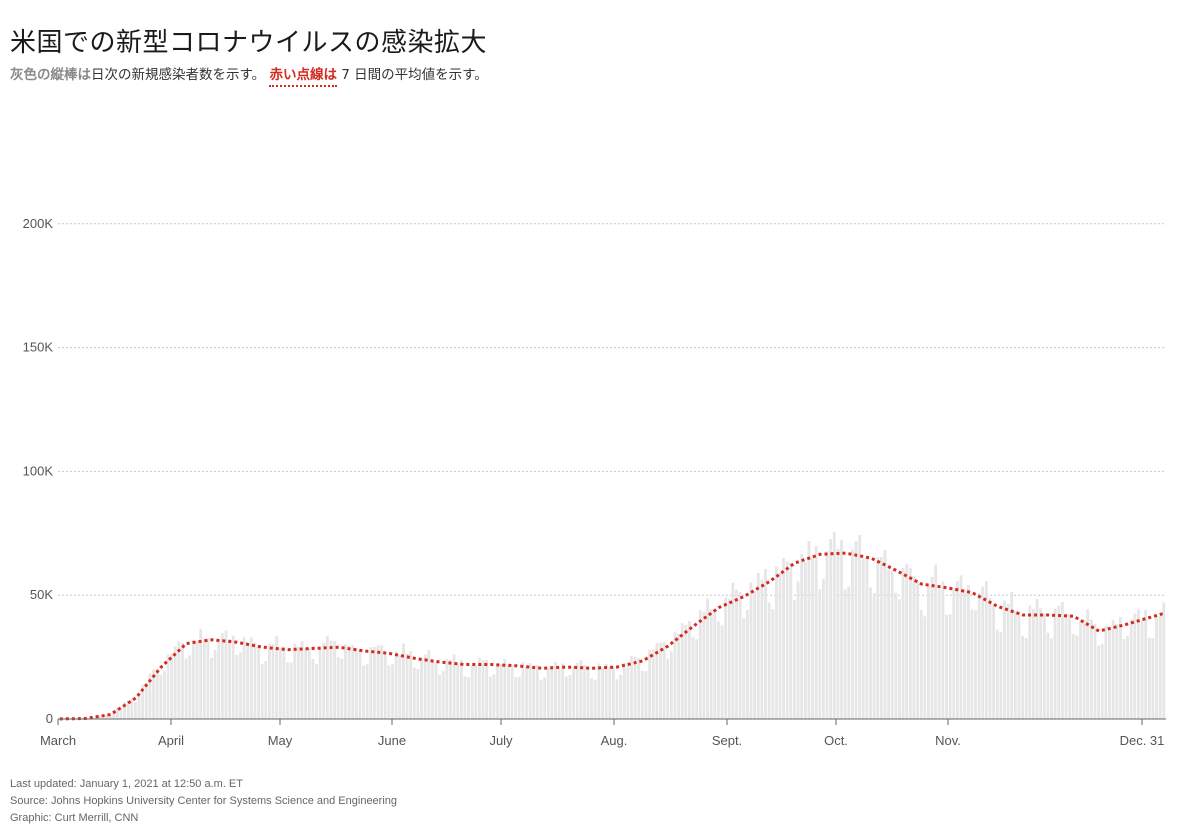 Image resolution: width=1200 pixels, height=839 pixels. Describe the element at coordinates (249, 75) in the screenshot. I see `chart-subtitle: 灰色の縦棒は日次の新規感染者数を示す。 赤い点線は 7 日間の平均値を示す。` at that location.